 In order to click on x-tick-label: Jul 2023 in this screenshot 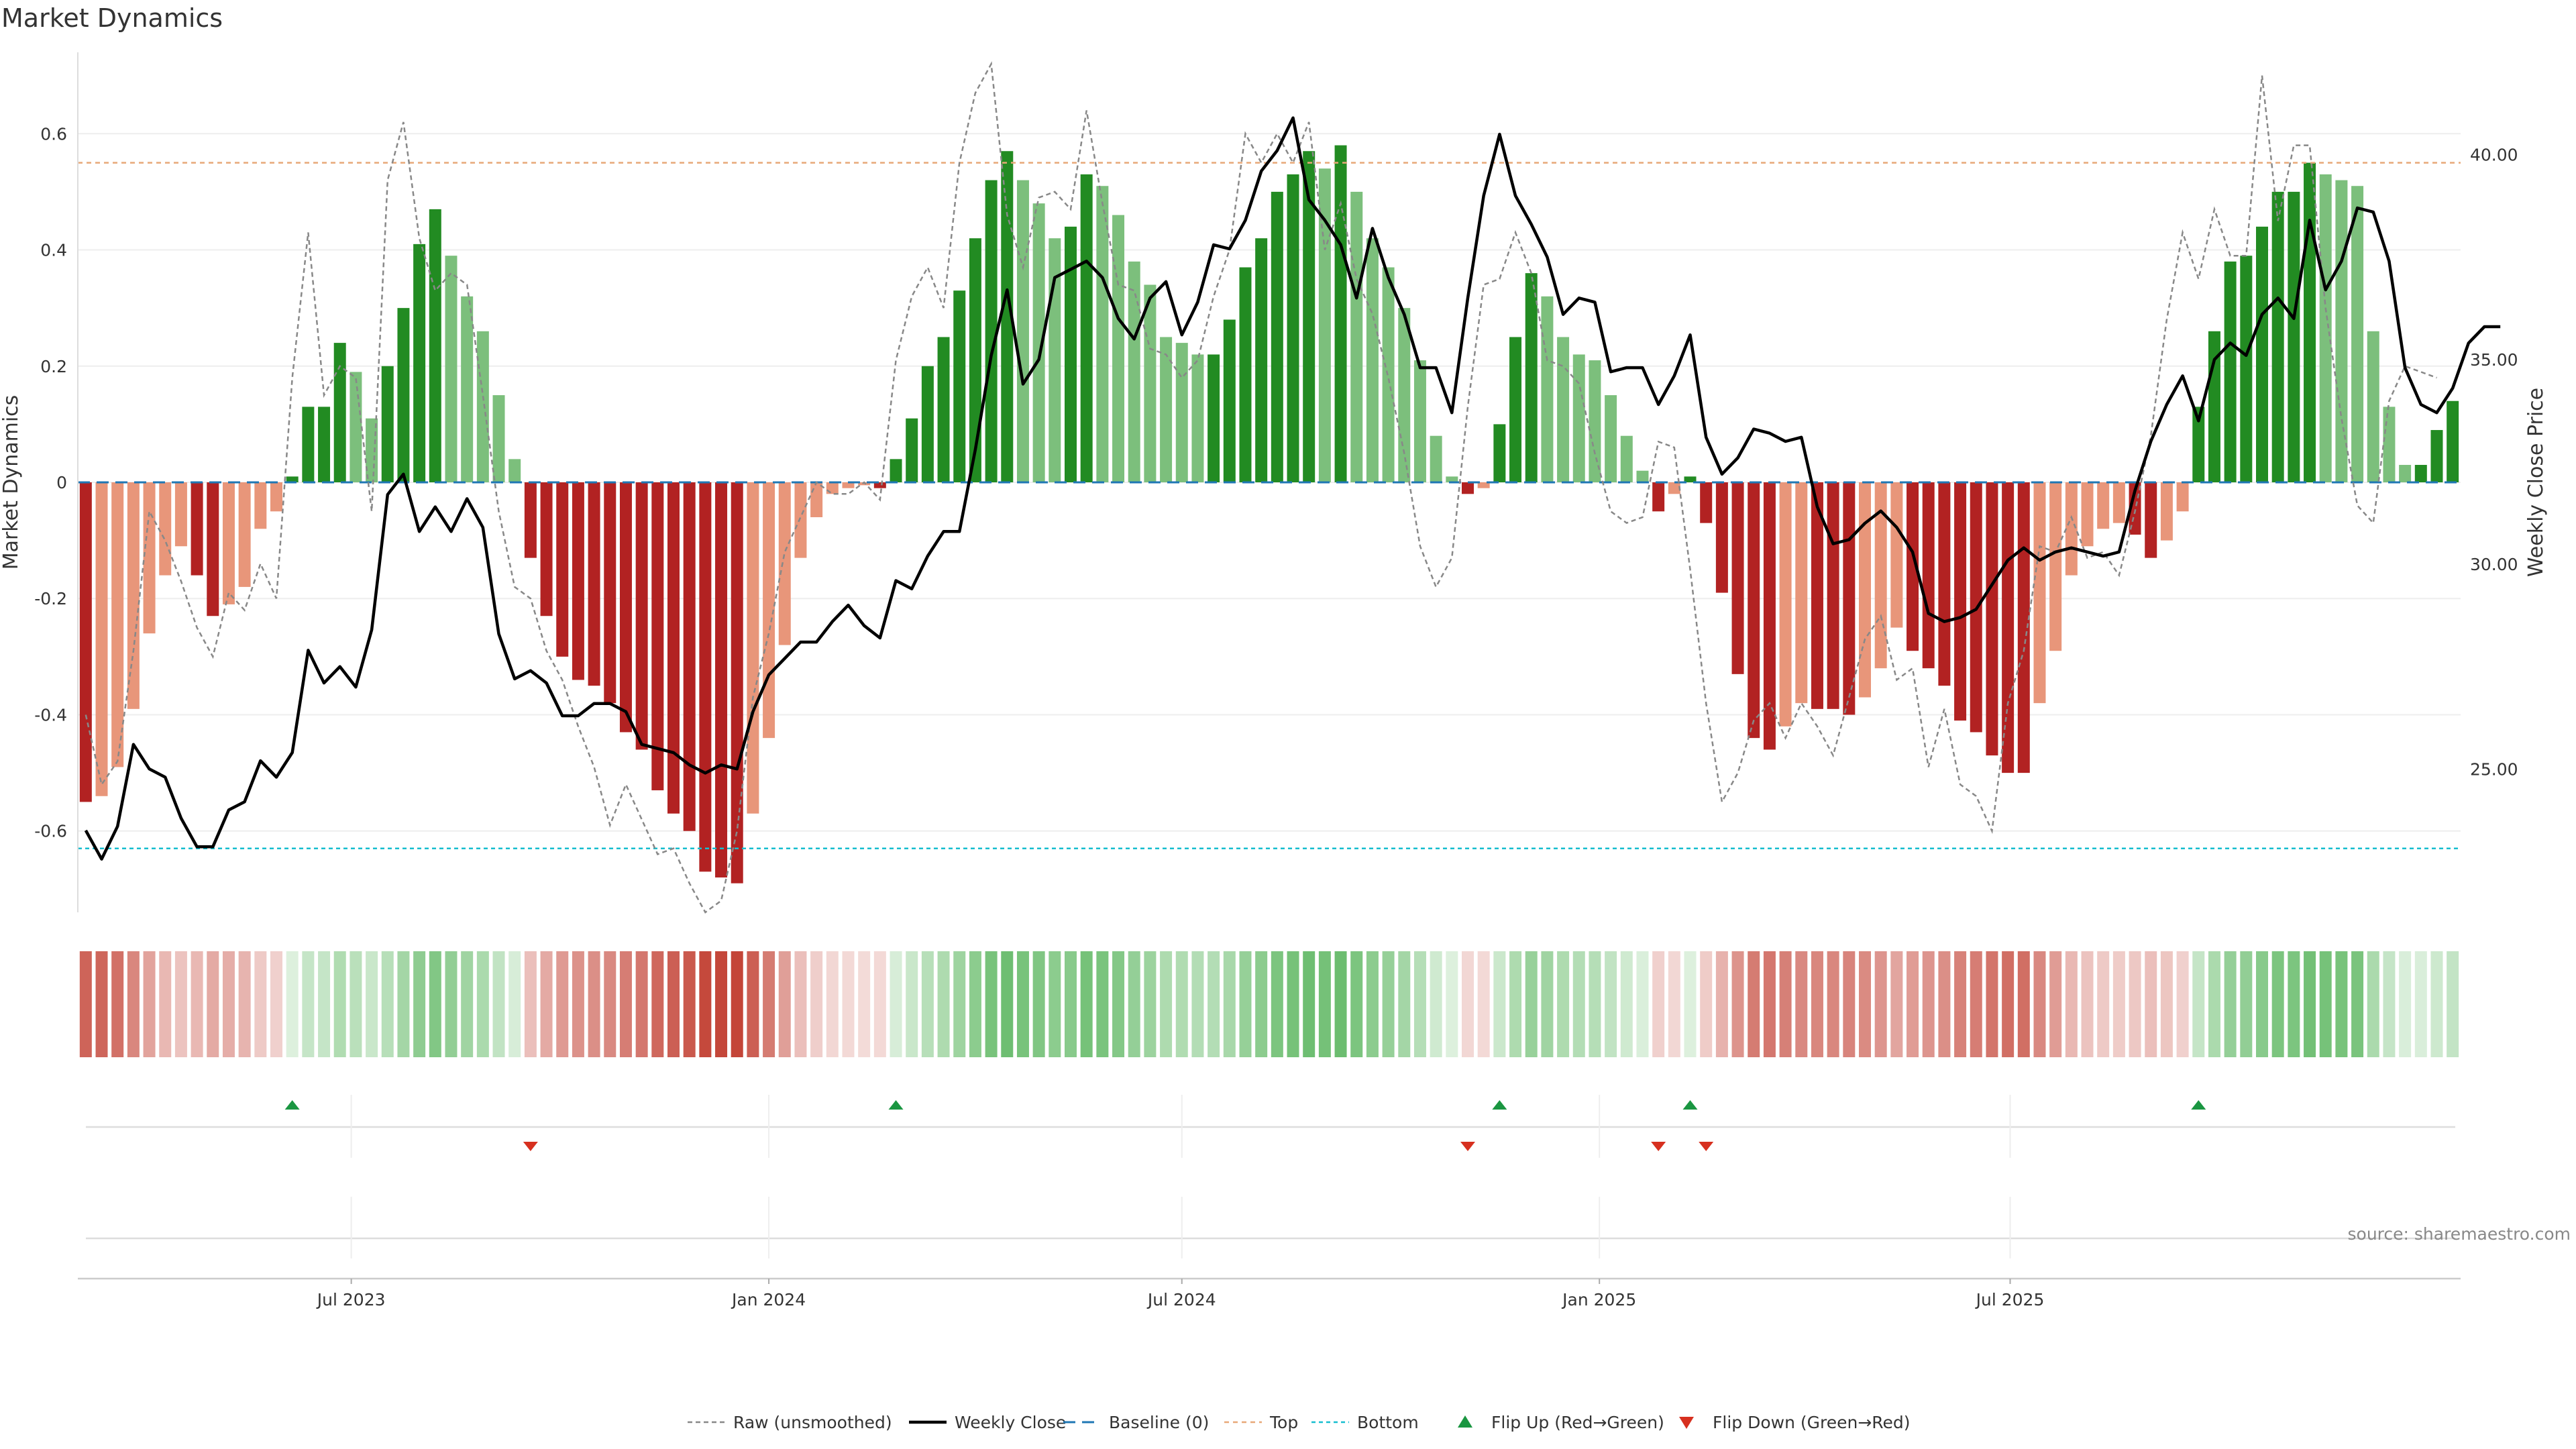, I will do `click(351, 1299)`.